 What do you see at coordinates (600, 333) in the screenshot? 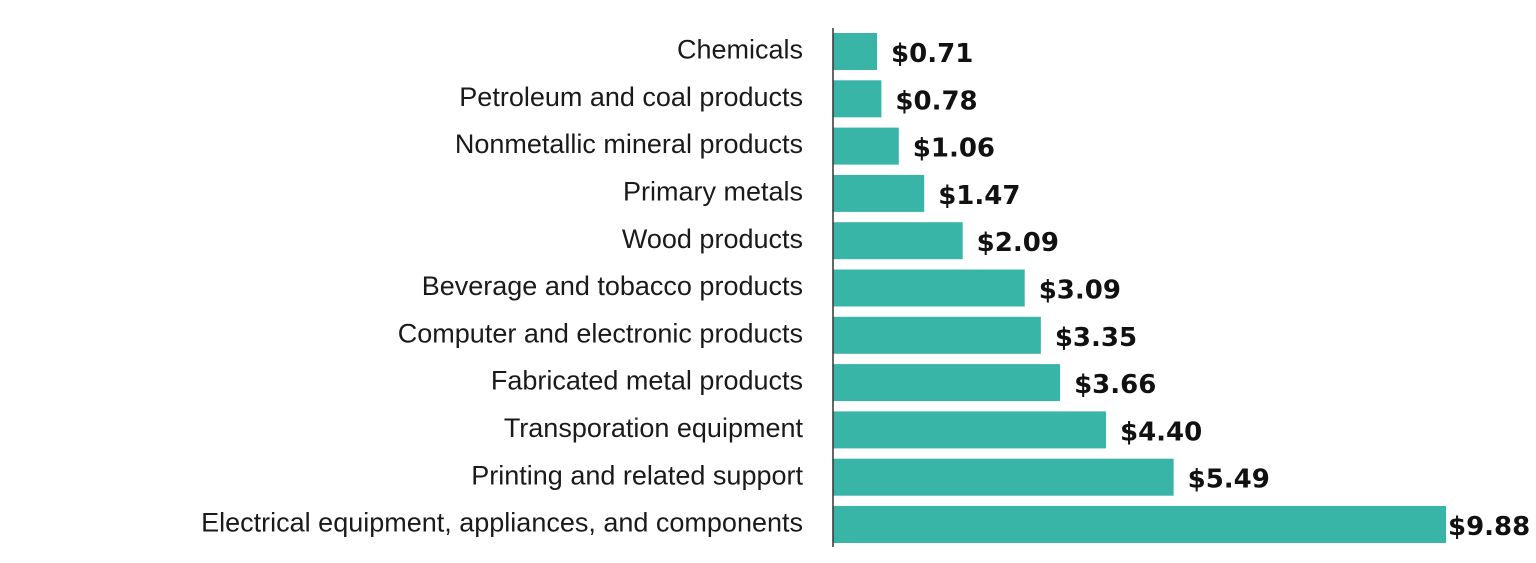
I see `category-label: Computer and electronic products` at bounding box center [600, 333].